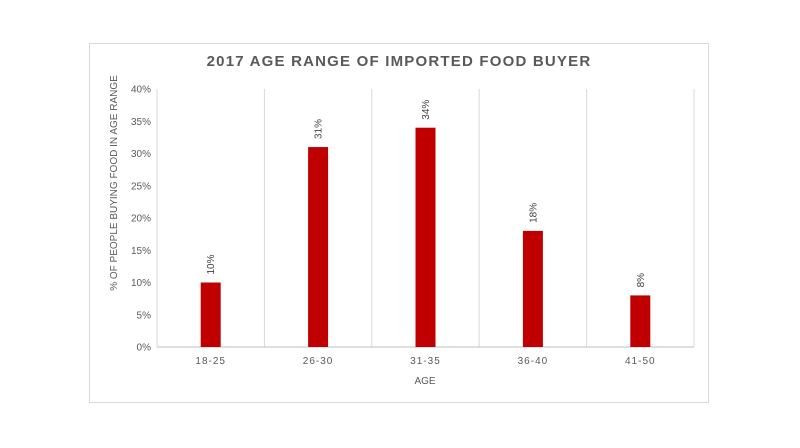 This screenshot has height=448, width=800. I want to click on x-tick-label: 18-25, so click(210, 361).